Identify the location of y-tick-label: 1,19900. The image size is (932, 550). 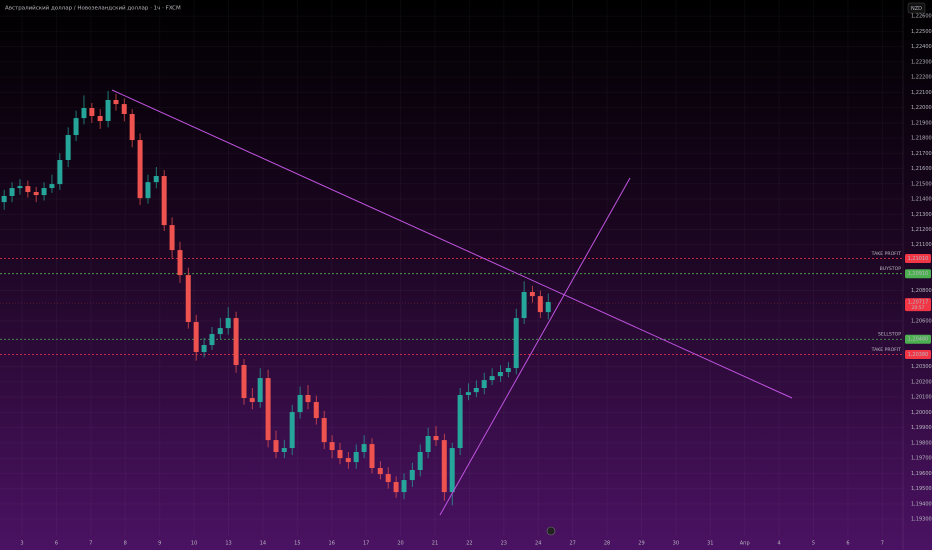
(921, 428).